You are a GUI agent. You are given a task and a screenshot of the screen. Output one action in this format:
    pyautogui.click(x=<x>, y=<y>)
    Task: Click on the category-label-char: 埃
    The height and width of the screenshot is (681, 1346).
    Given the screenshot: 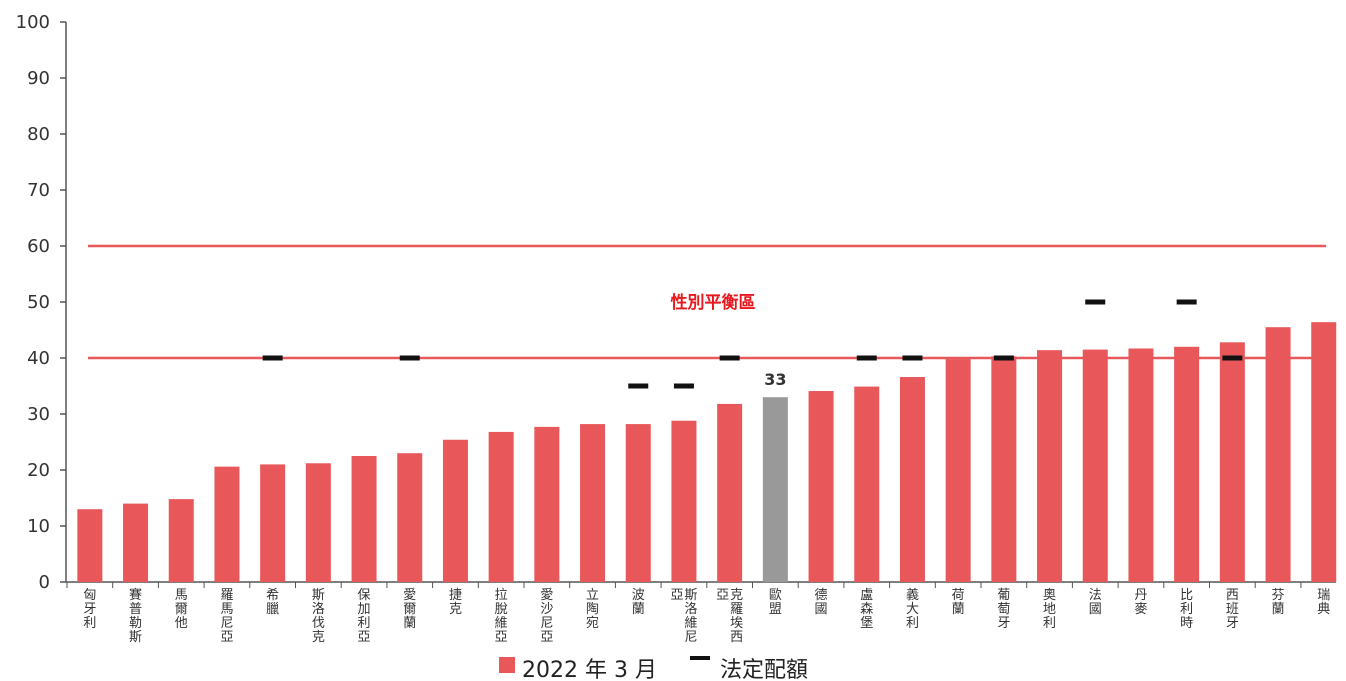 What is the action you would take?
    pyautogui.click(x=736, y=623)
    